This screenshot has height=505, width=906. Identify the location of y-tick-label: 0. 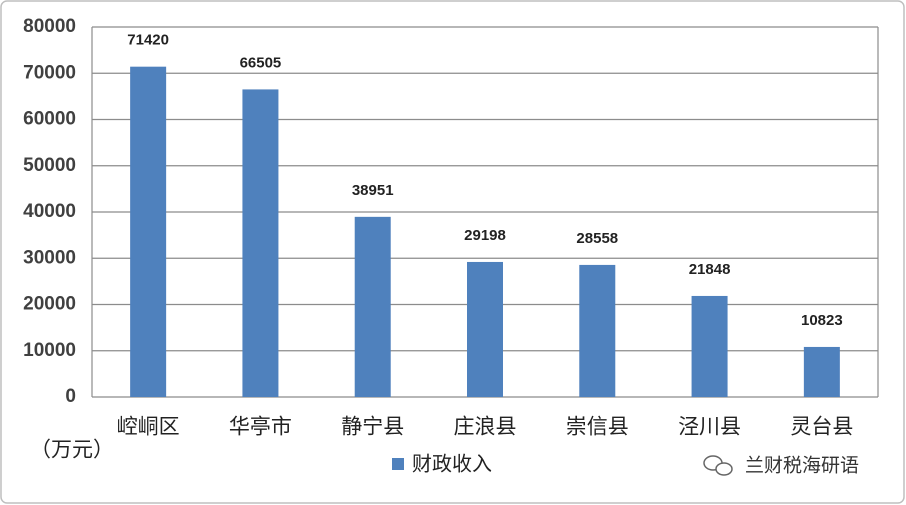
(70, 396).